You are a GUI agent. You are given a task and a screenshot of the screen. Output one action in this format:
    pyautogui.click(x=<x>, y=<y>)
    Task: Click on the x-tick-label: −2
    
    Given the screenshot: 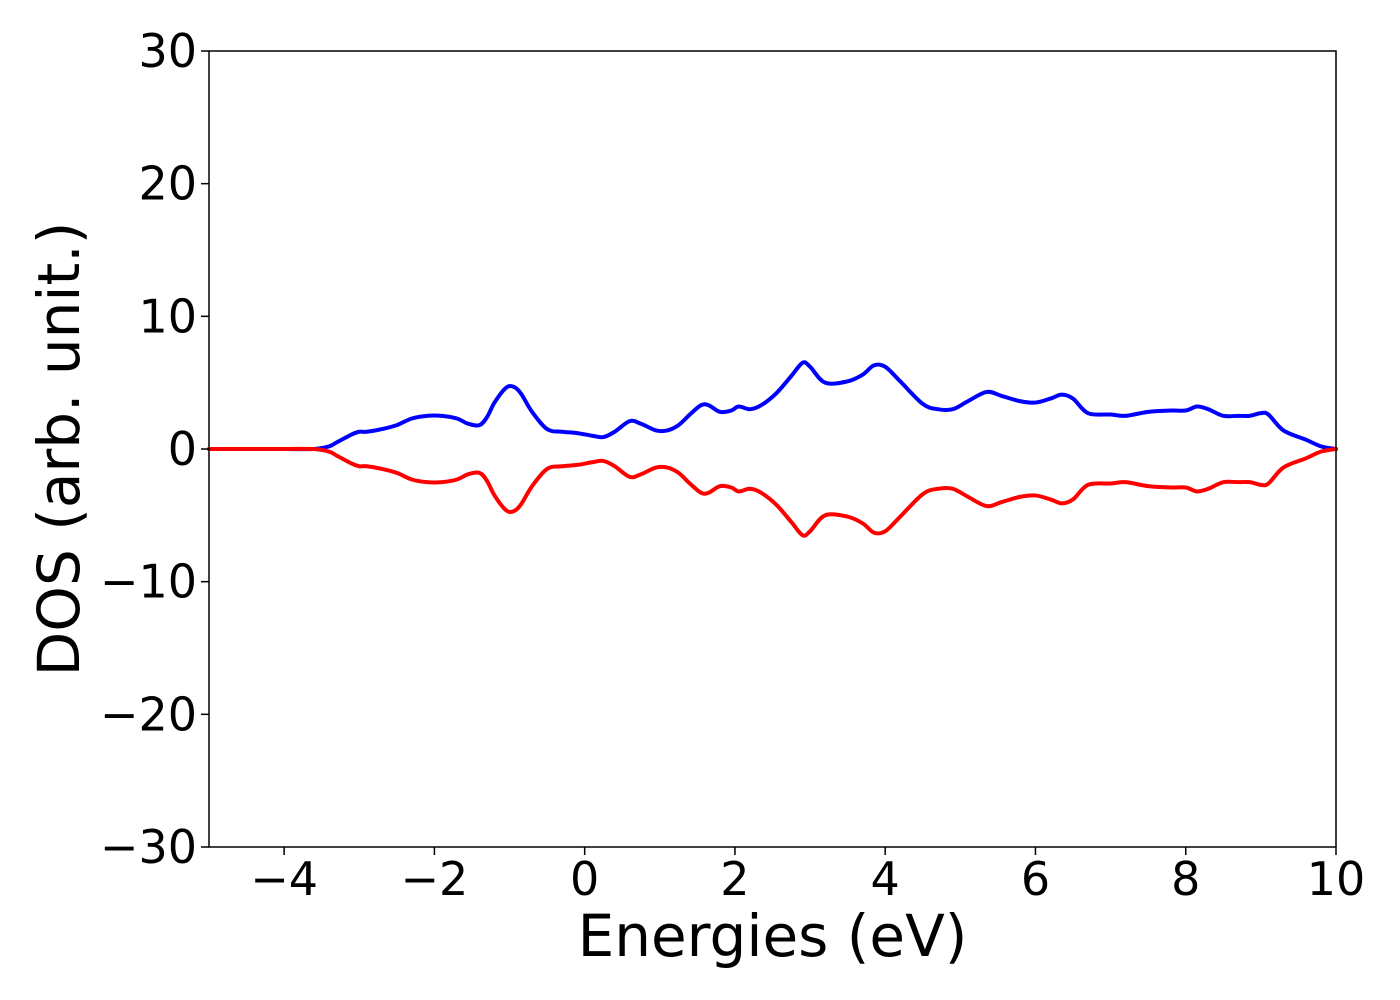 What is the action you would take?
    pyautogui.click(x=434, y=879)
    